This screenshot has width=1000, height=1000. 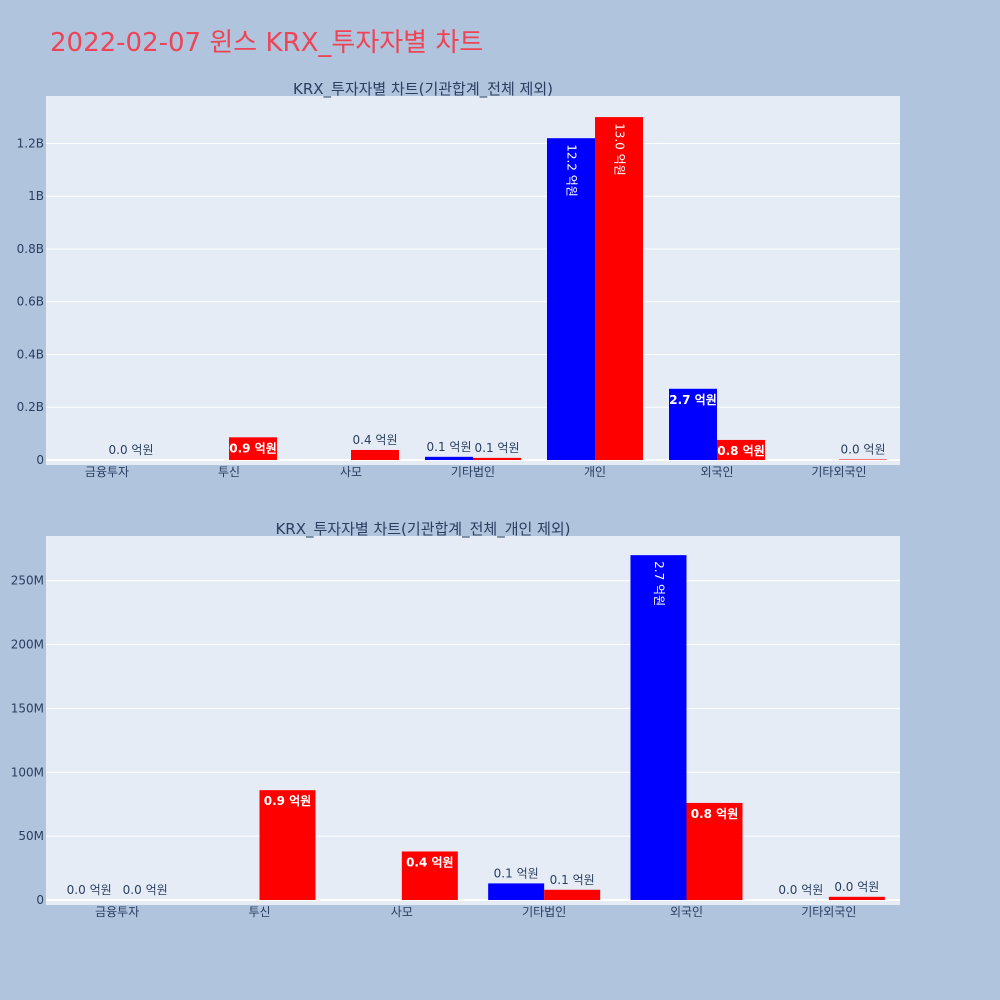 I want to click on y-tick-label: 0.2B, so click(x=30, y=407).